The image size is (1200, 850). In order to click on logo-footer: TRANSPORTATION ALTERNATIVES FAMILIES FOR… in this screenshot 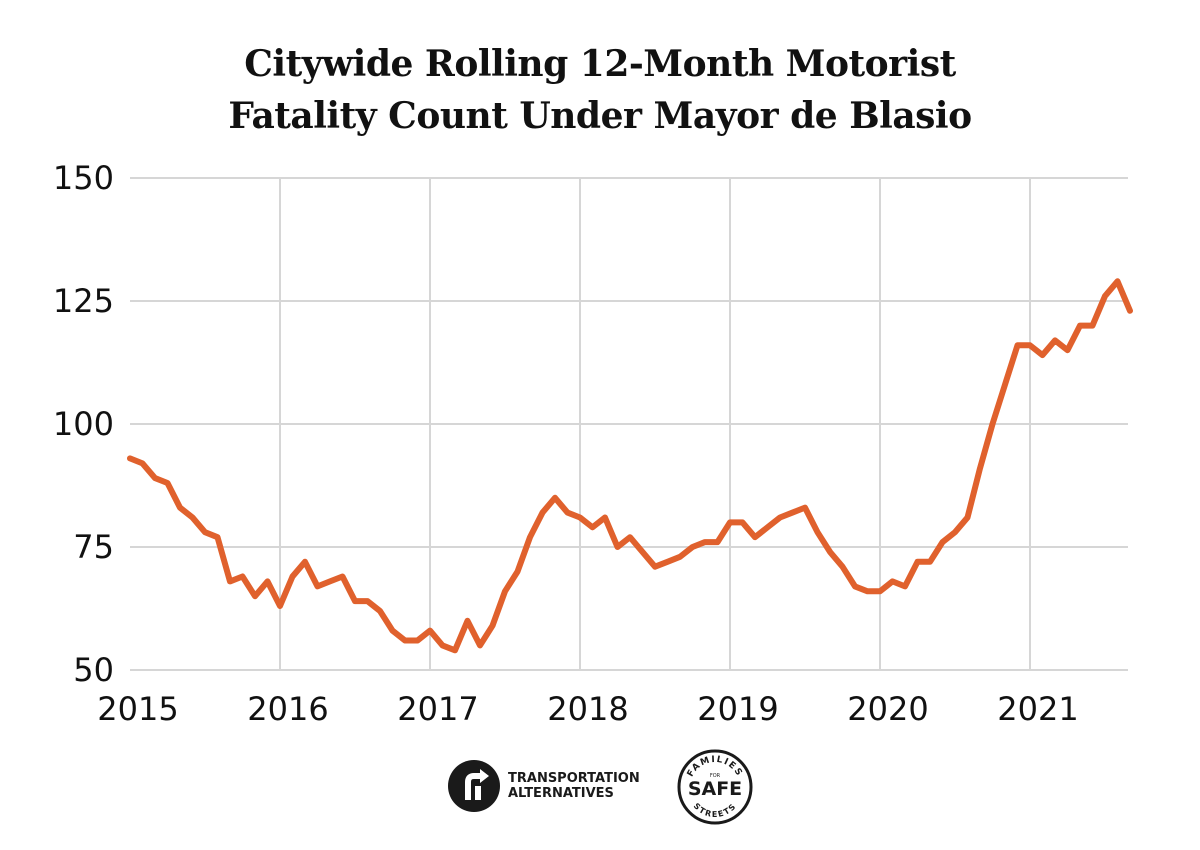, I will do `click(600, 794)`.